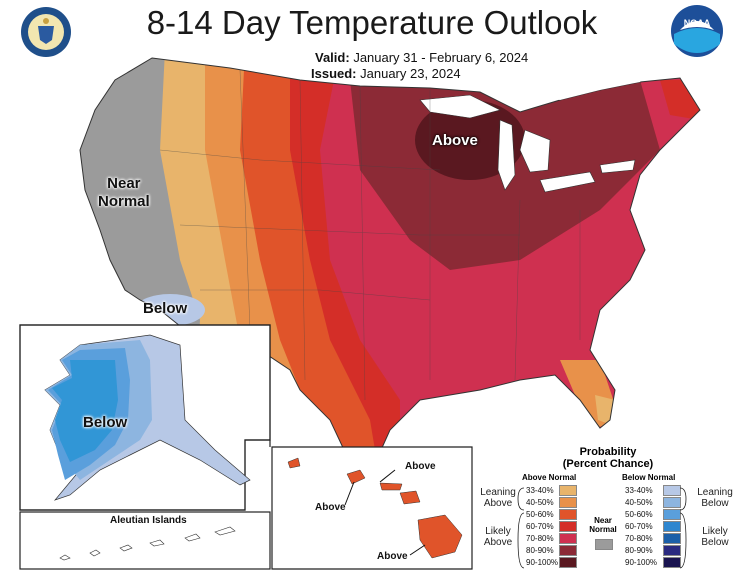 The image size is (744, 575). Describe the element at coordinates (715, 492) in the screenshot. I see `leaning-below-line1: Leaning` at that location.